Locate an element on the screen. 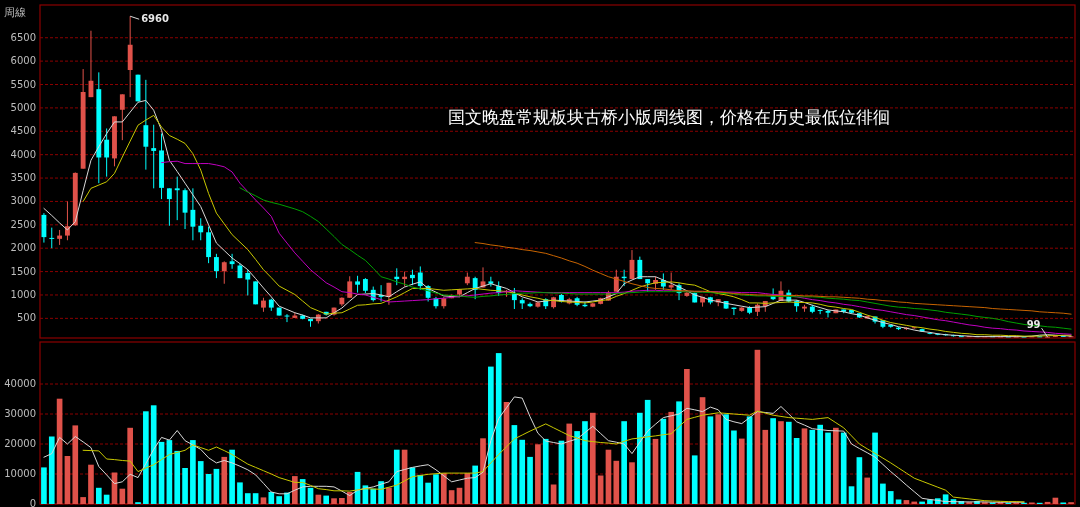 This screenshot has width=1080, height=507. y-tick-label: 4500 is located at coordinates (23, 131).